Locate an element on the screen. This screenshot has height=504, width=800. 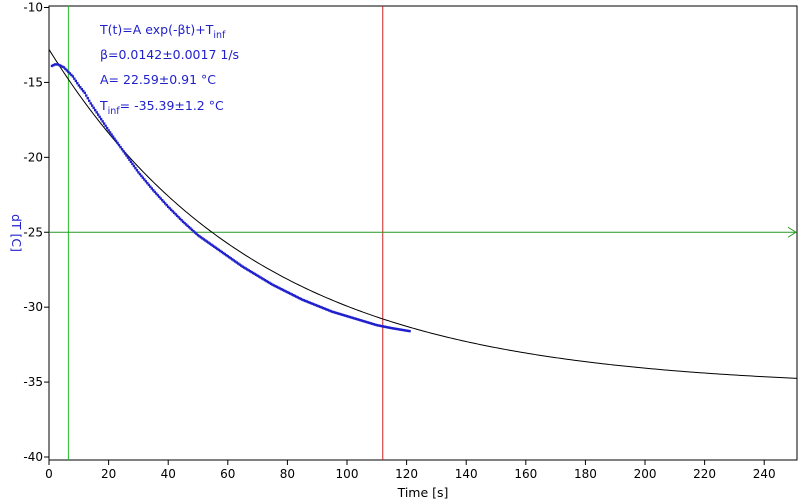
x-axis-ticks: 0 20 40 60 80 100 120 140 160 180 200 220 240 is located at coordinates (410, 470).